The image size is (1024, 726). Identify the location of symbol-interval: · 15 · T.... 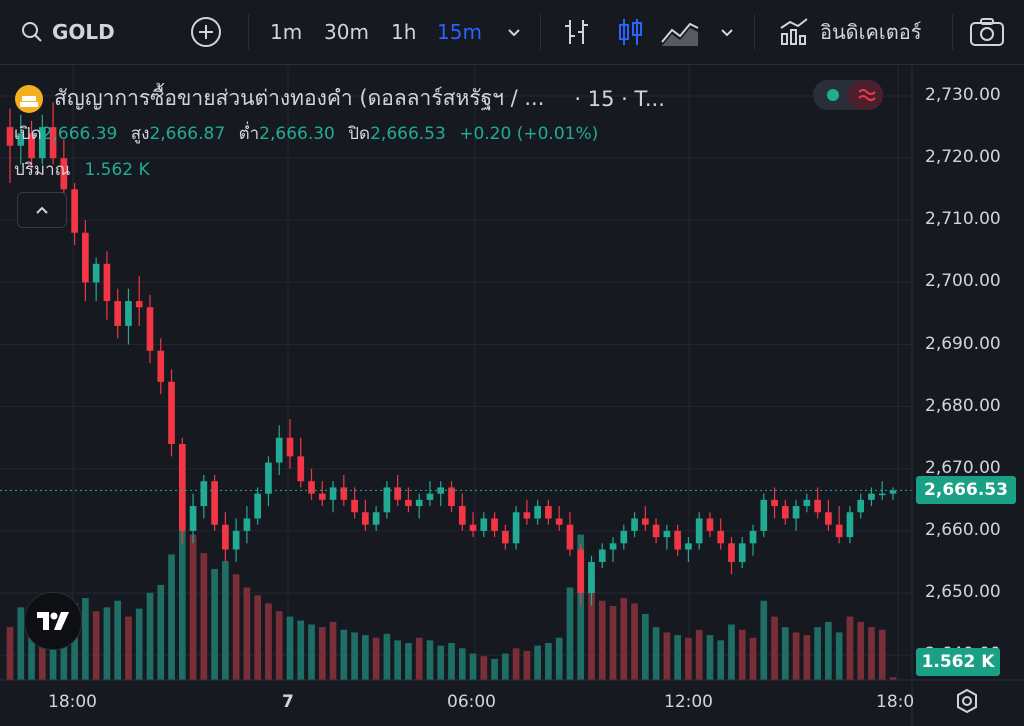
(619, 98).